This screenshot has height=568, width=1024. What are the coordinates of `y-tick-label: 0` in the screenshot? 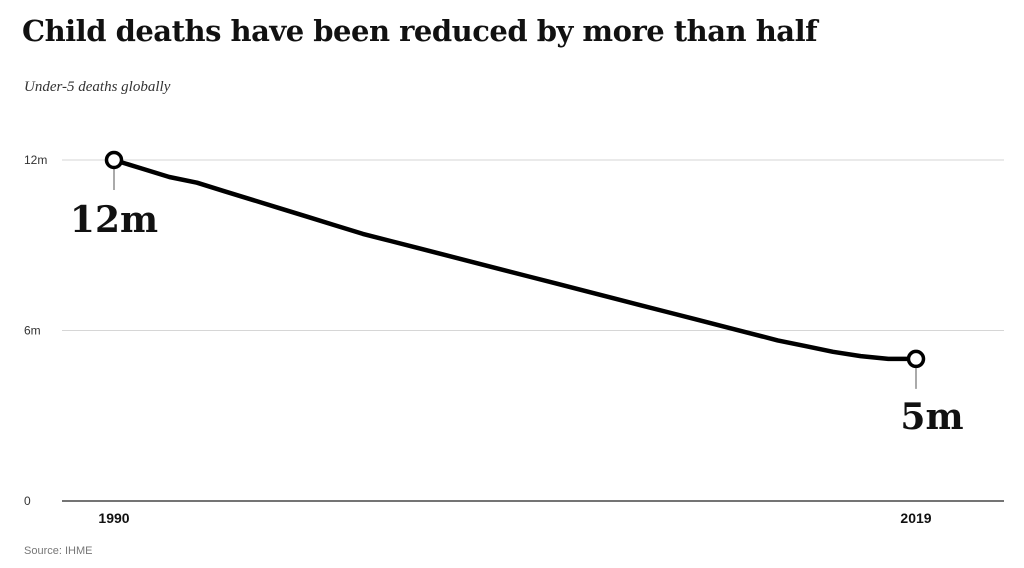 It's located at (27, 501).